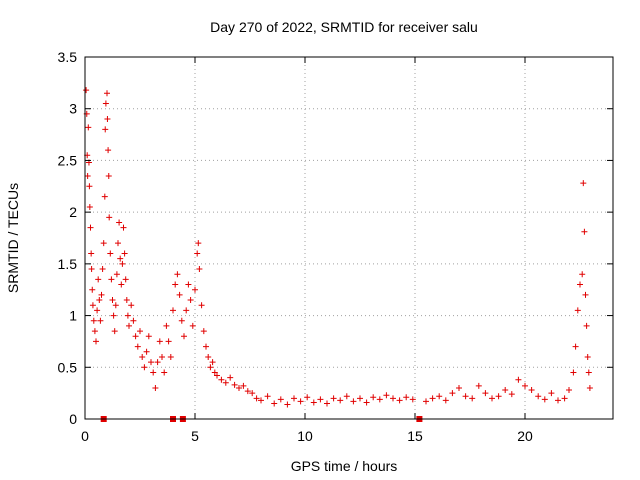 The image size is (640, 480). I want to click on x-tick-label: 0, so click(85, 436).